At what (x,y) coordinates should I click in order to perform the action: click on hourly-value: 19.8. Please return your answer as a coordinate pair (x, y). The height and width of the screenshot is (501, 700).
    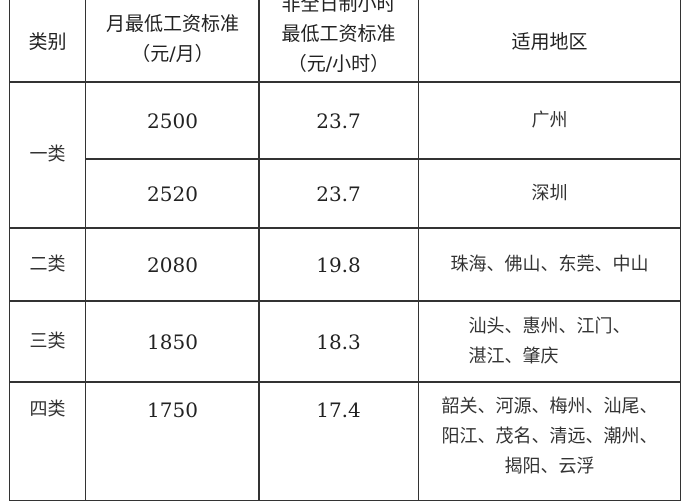
    Looking at the image, I should click on (338, 264).